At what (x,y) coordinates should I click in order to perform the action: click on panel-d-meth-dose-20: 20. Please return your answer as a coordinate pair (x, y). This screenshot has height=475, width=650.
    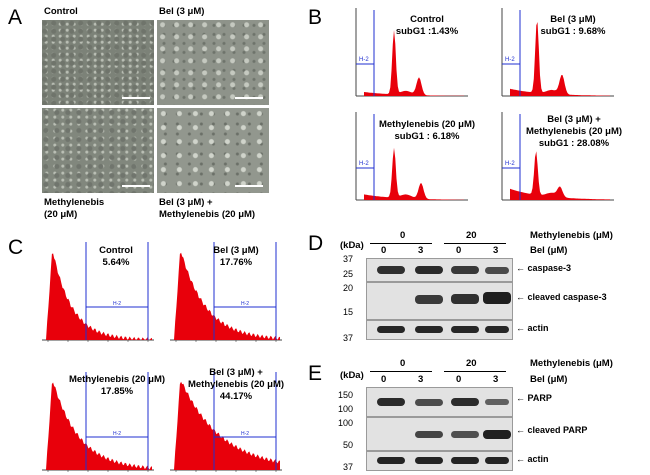
    Looking at the image, I should click on (471, 235).